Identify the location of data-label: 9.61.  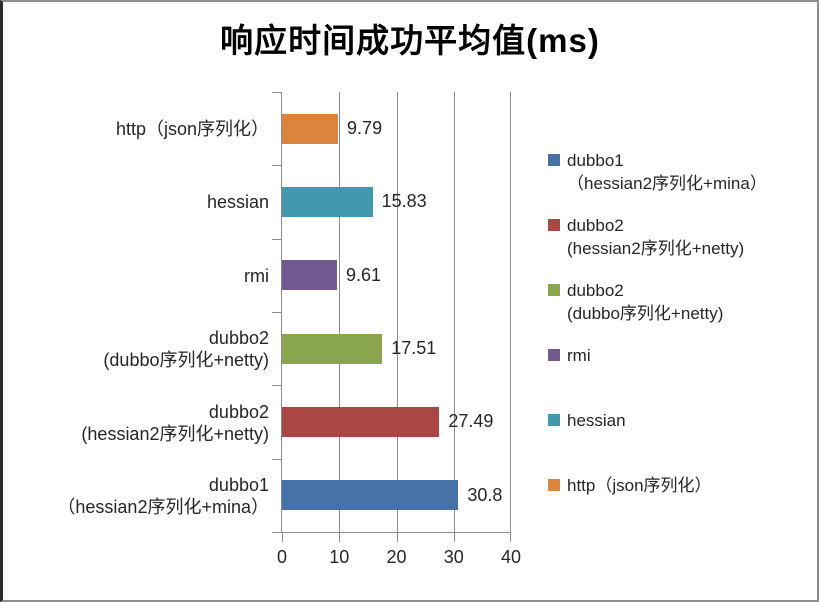
(364, 274).